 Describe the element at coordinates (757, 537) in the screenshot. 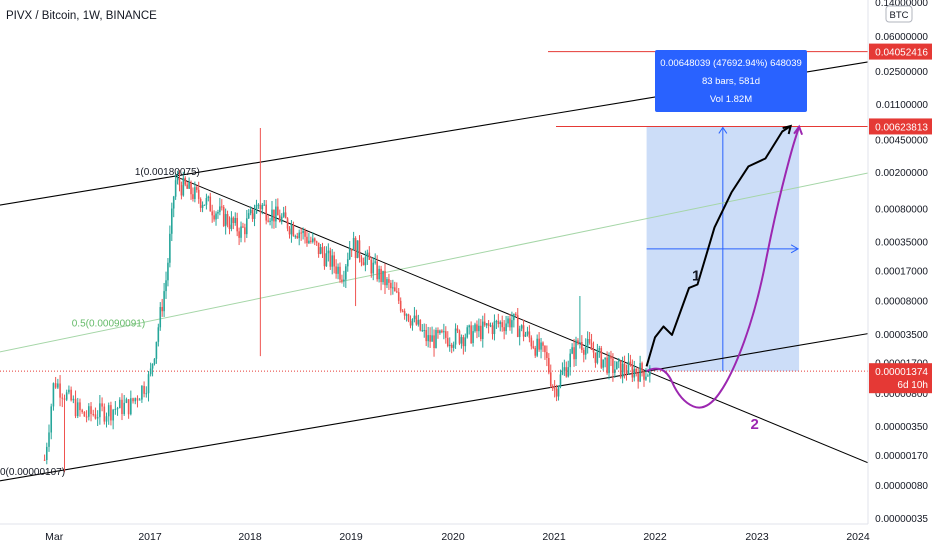

I see `x-tick-label: 2023` at that location.